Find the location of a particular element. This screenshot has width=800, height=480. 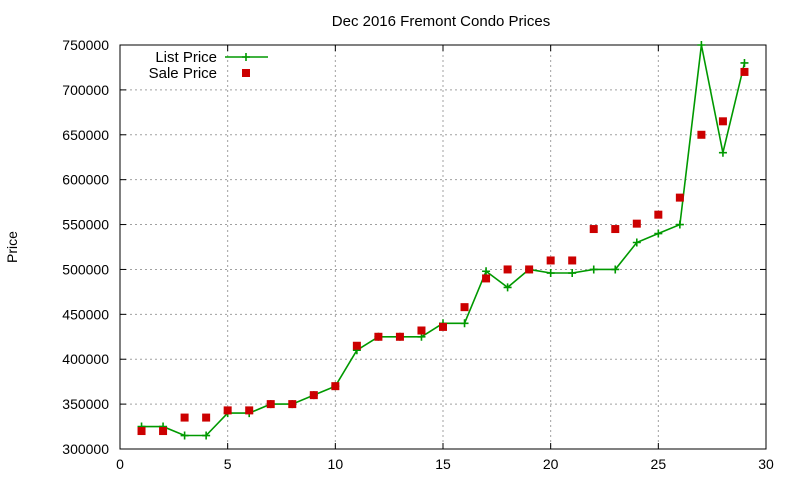

y-tick-label: 550000 is located at coordinates (85, 225).